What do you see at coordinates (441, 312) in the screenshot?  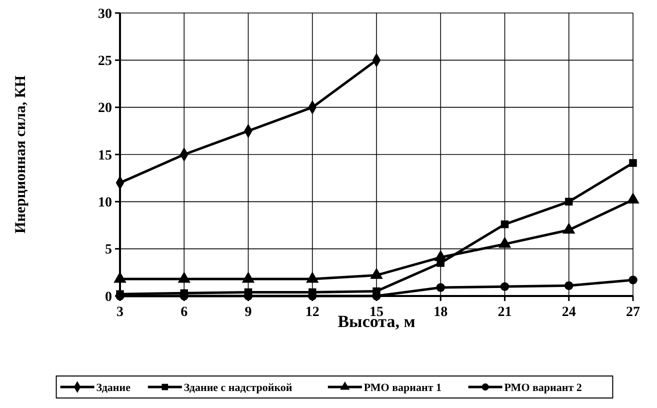 I see `x-tick-label: 18` at bounding box center [441, 312].